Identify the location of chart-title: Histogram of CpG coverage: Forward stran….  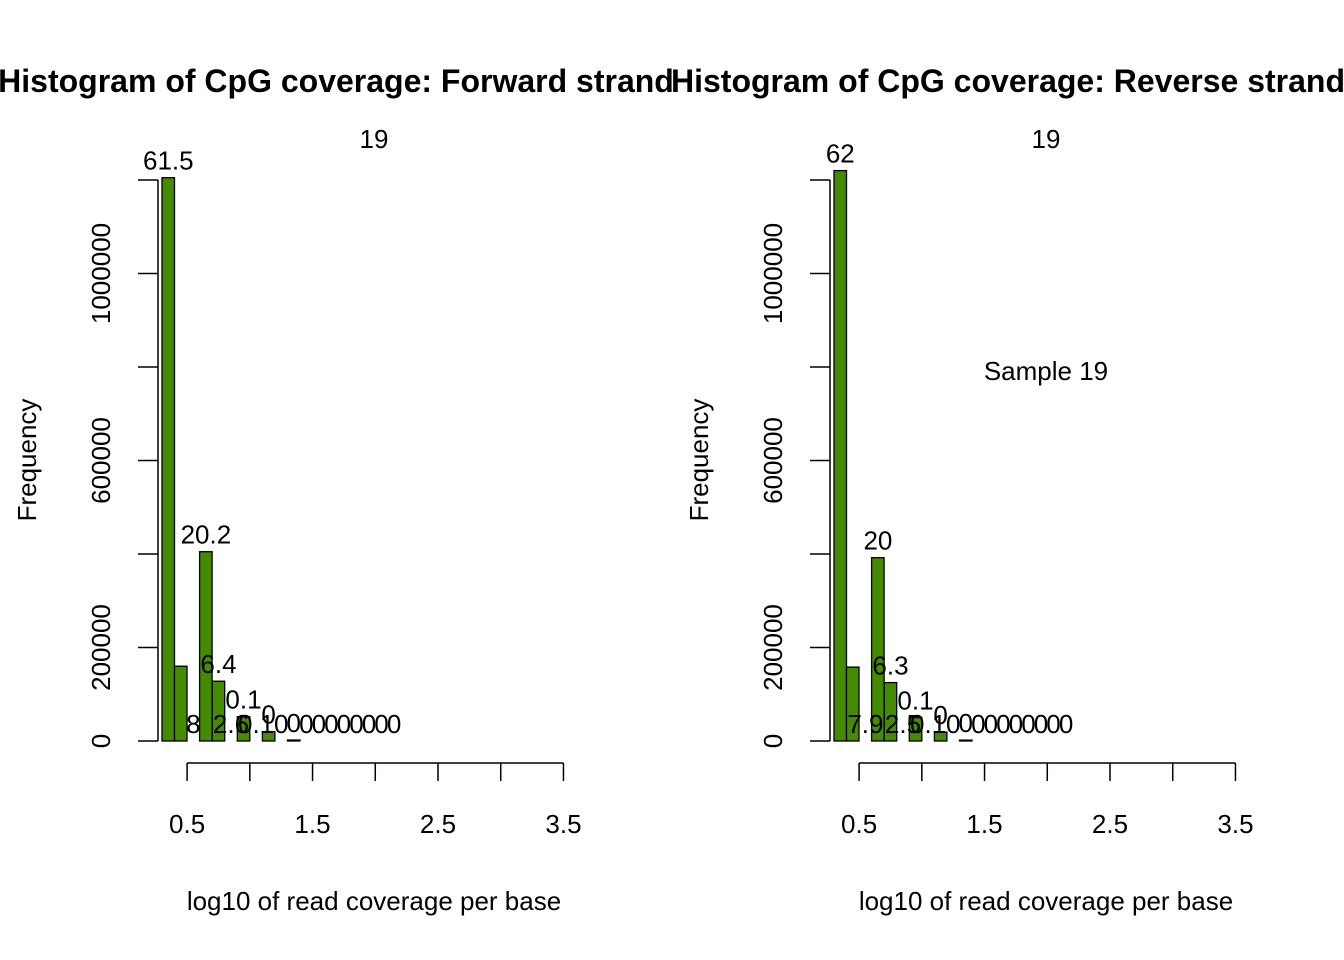
(337, 81).